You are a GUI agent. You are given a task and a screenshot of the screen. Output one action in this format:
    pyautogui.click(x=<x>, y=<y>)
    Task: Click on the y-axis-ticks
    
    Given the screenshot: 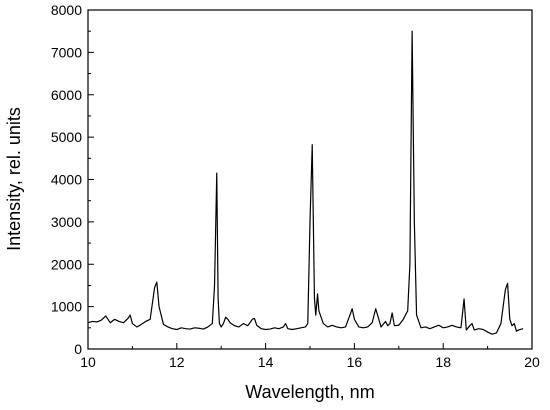 What is the action you would take?
    pyautogui.click(x=91, y=179)
    